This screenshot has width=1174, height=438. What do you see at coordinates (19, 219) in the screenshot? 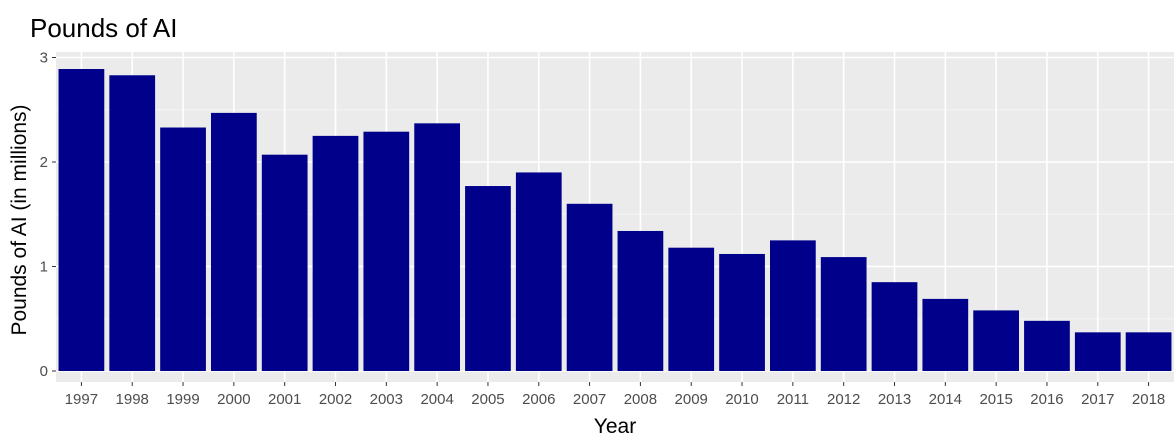
I see `y-axis-label: Pounds of AI (in millions)` at bounding box center [19, 219].